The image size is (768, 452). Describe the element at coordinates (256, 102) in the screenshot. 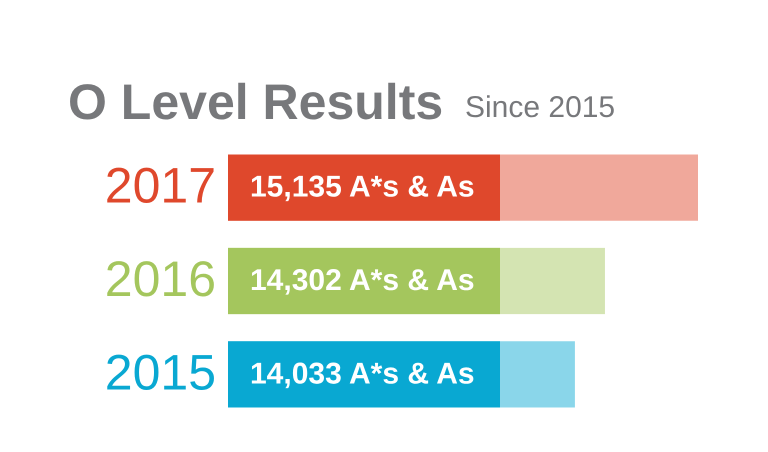

I see `chart-title: O Level Results` at that location.